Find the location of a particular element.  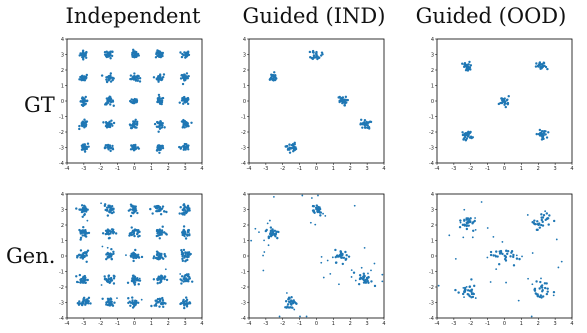

x-tick-label: -2 is located at coordinates (282, 324).